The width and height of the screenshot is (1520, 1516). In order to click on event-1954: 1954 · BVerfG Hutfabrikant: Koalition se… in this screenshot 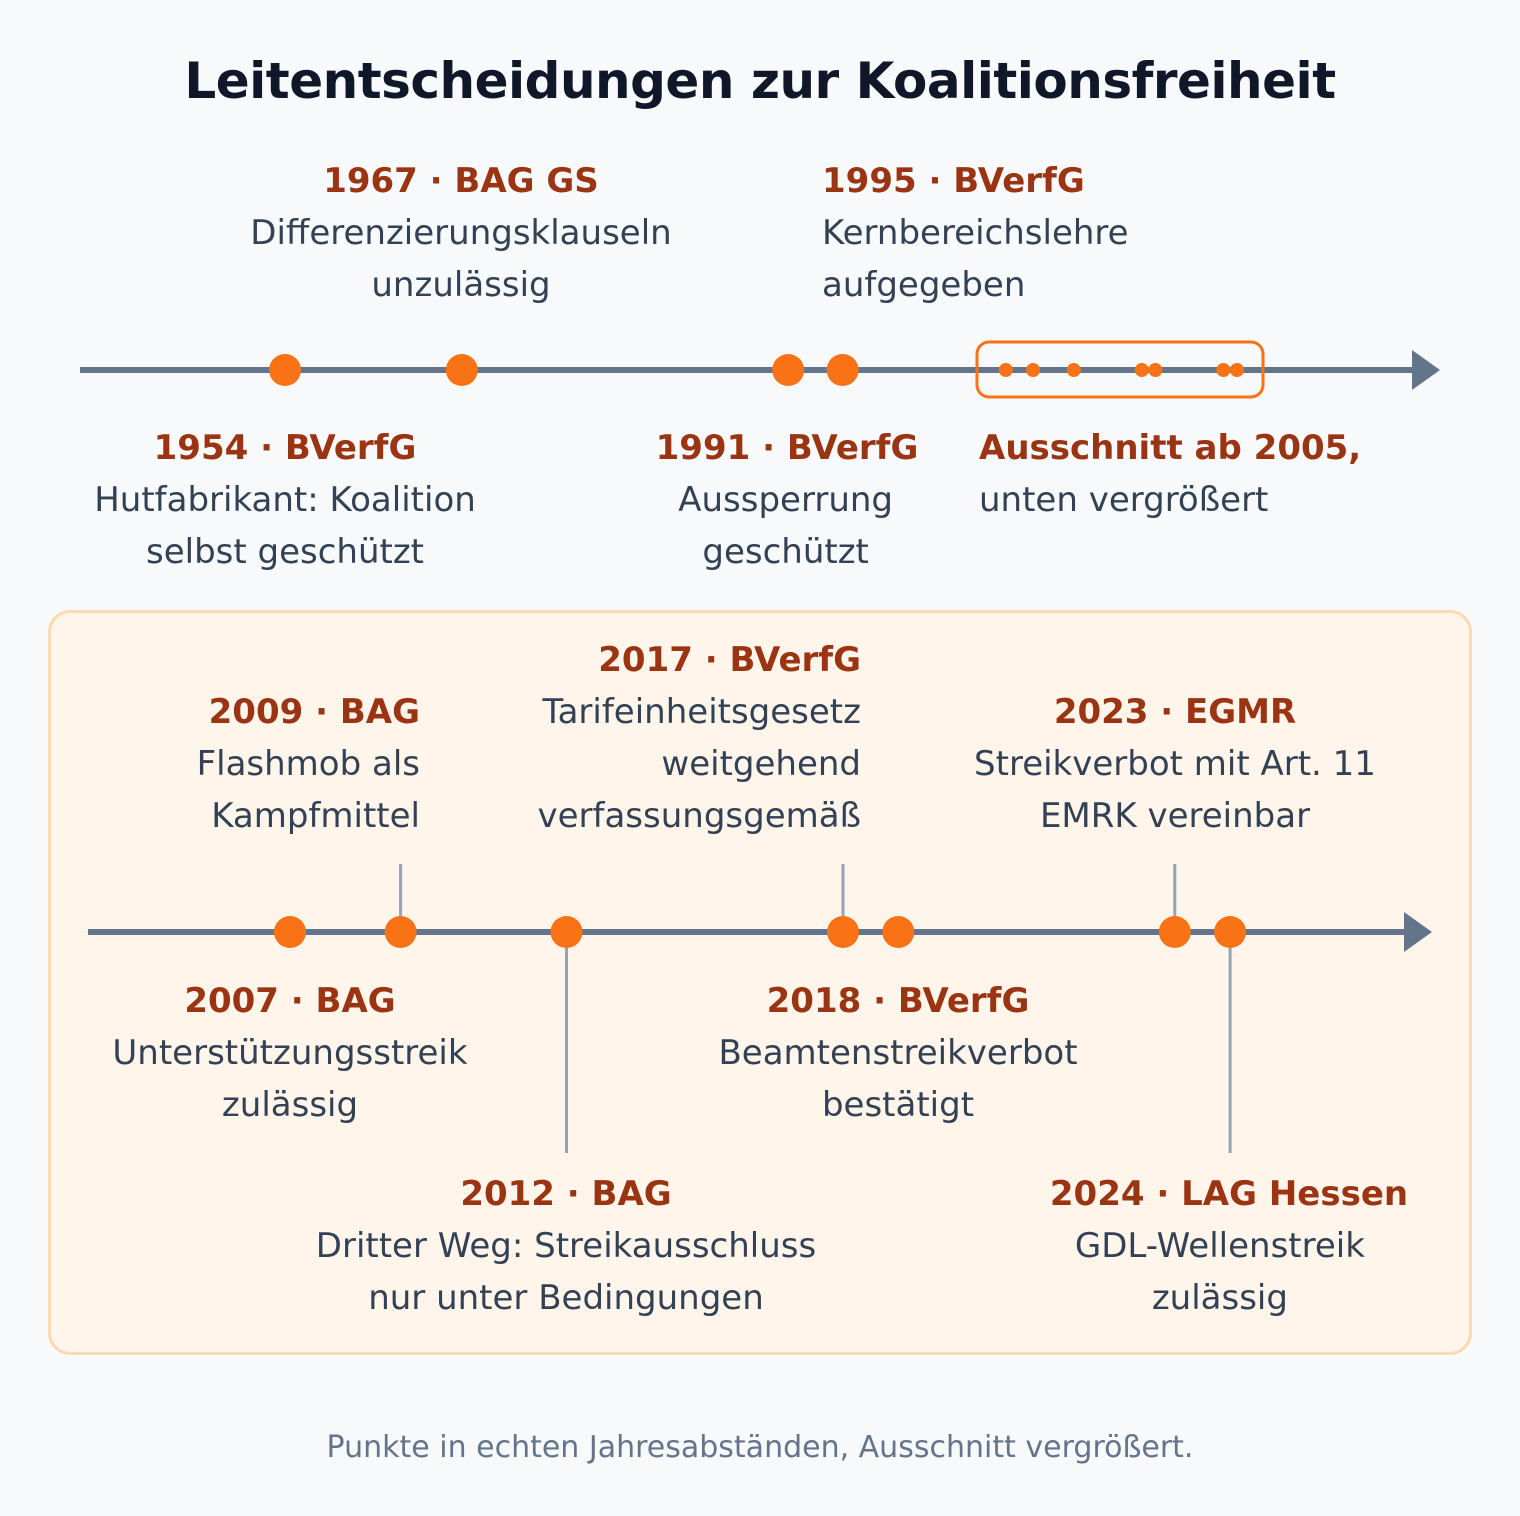, I will do `click(285, 500)`.